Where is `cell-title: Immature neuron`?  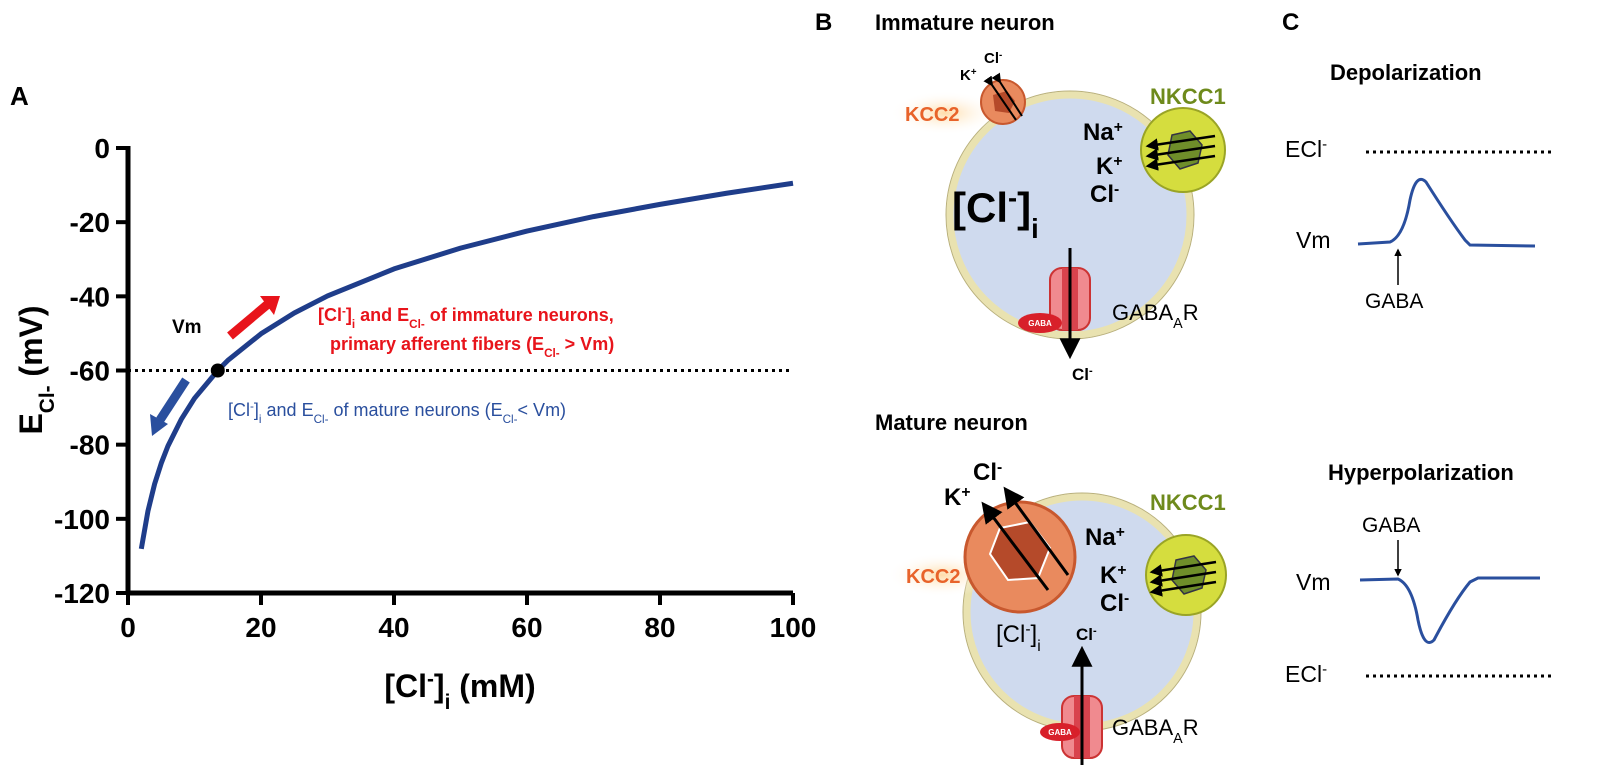
cell-title: Immature neuron is located at coordinates (965, 22).